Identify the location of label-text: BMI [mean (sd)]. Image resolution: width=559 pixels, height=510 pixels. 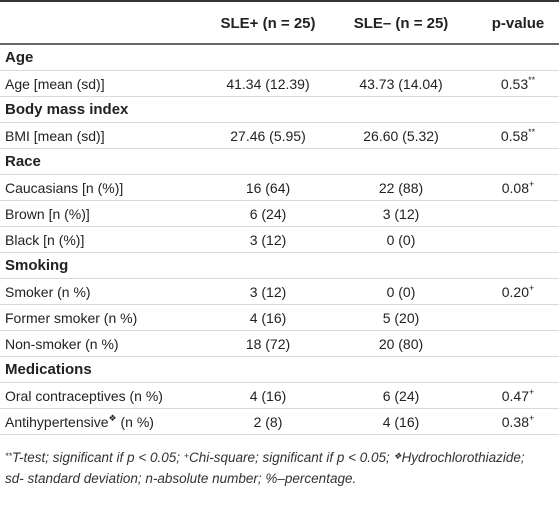
(55, 136).